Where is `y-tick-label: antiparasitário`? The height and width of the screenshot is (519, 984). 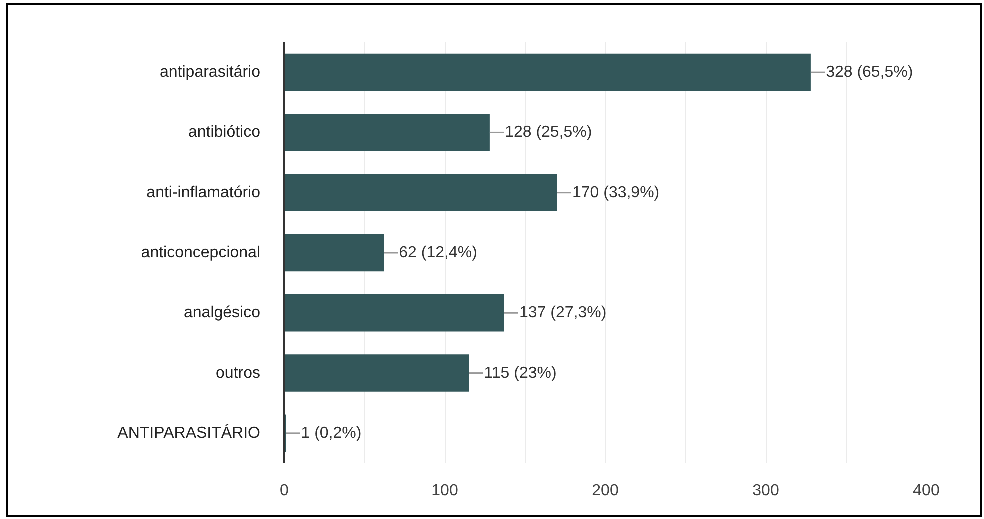 y-tick-label: antiparasitário is located at coordinates (210, 73).